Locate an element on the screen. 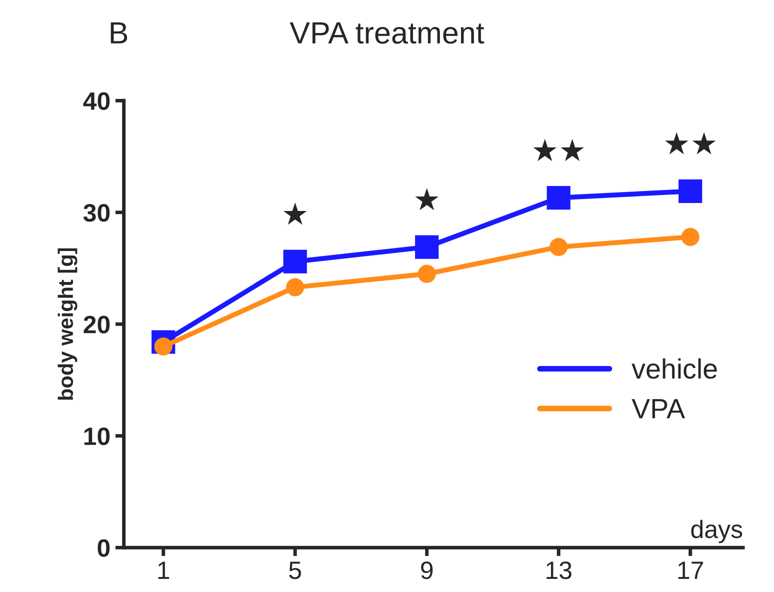 This screenshot has width=774, height=592. x-tick-label: 1 is located at coordinates (164, 570).